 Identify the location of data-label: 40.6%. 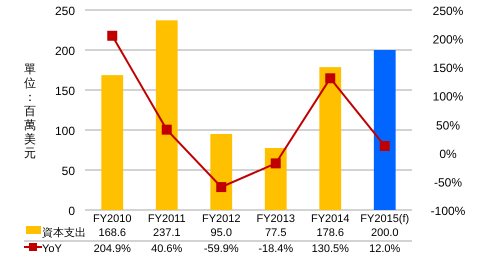
(167, 249).